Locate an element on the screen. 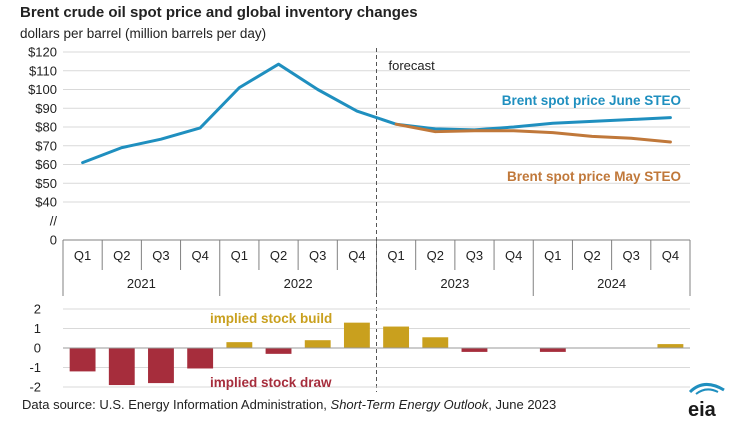  x-tick-year: 2023 is located at coordinates (454, 283).